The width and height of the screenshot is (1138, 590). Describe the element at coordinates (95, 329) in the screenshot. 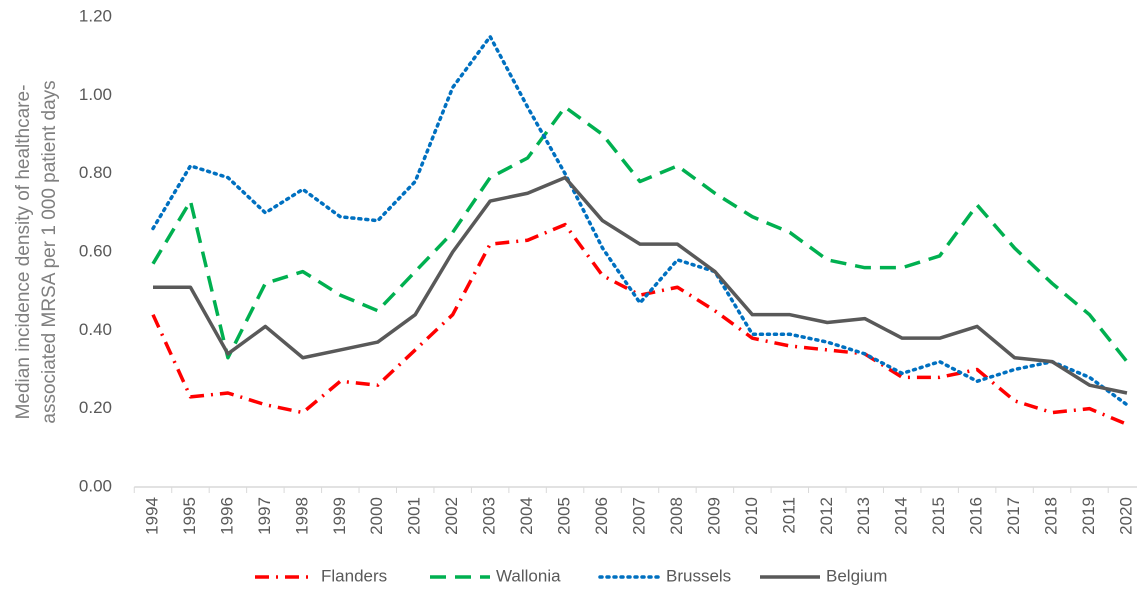

I see `y-tick-label: 0.40` at that location.